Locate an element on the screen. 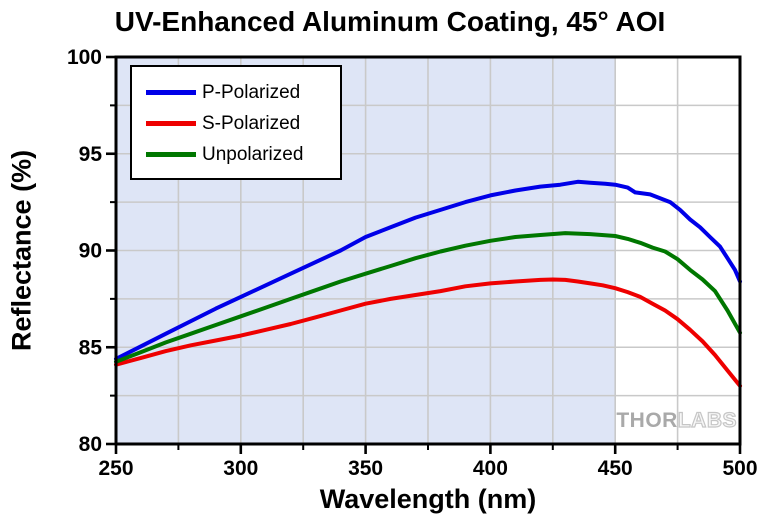 This screenshot has width=780, height=526. y-tick-label: 100 is located at coordinates (84, 57).